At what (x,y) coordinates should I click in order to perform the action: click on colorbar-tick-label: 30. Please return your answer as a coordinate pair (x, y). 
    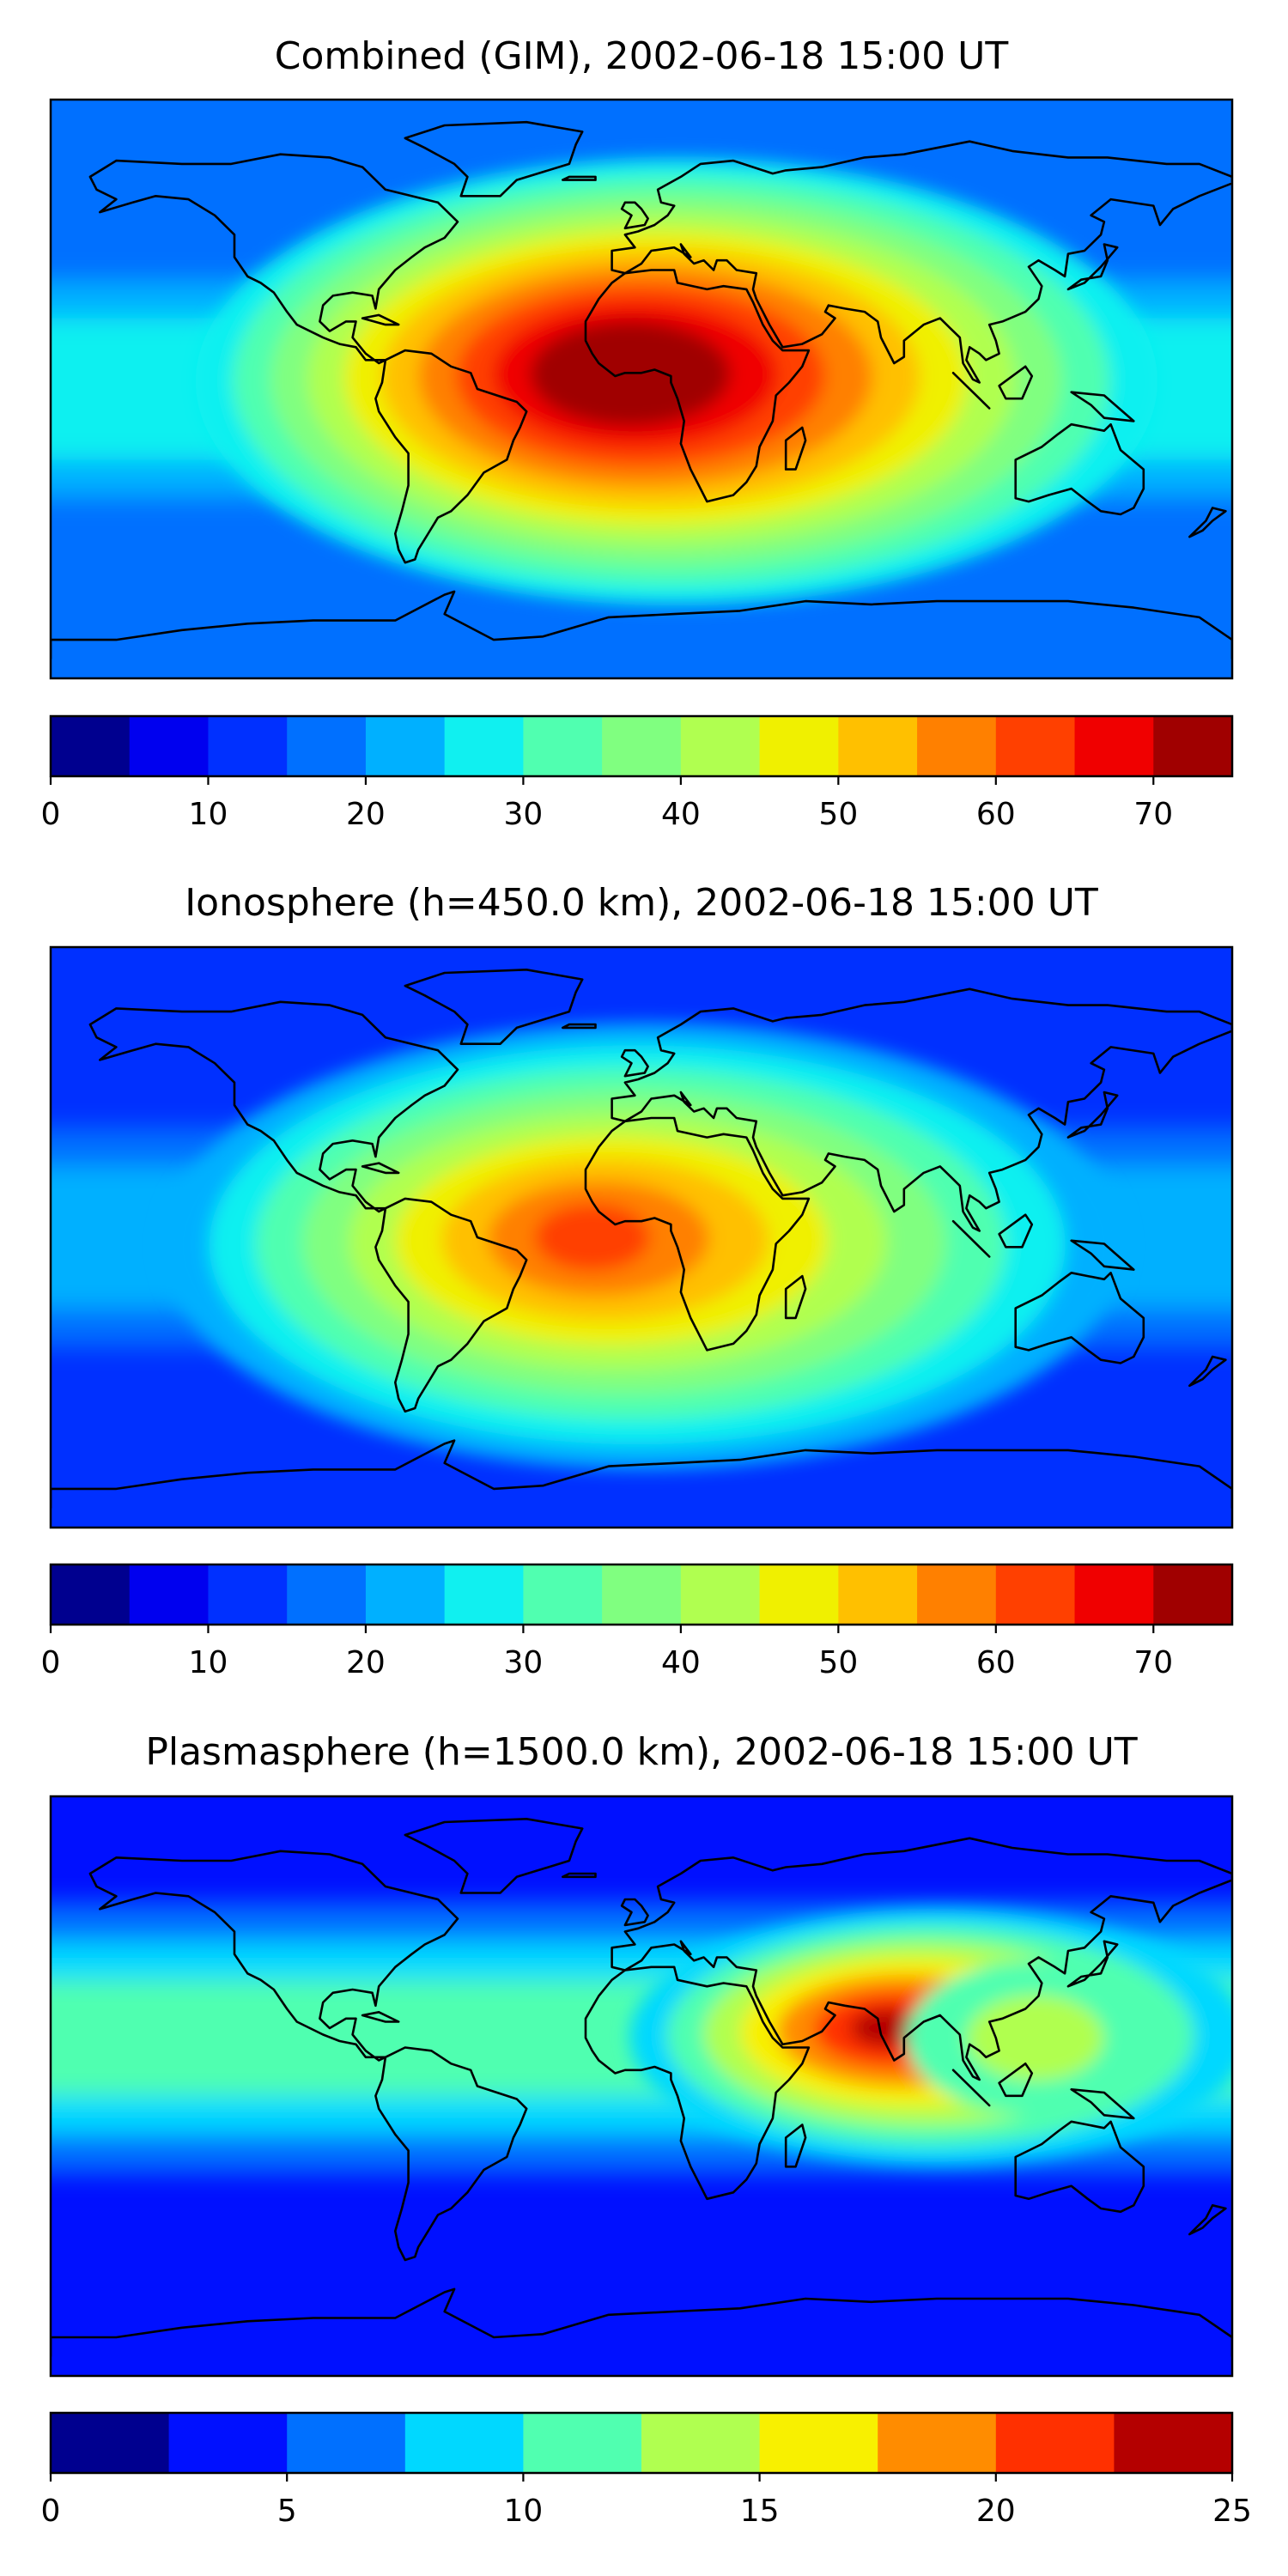
    Looking at the image, I should click on (523, 814).